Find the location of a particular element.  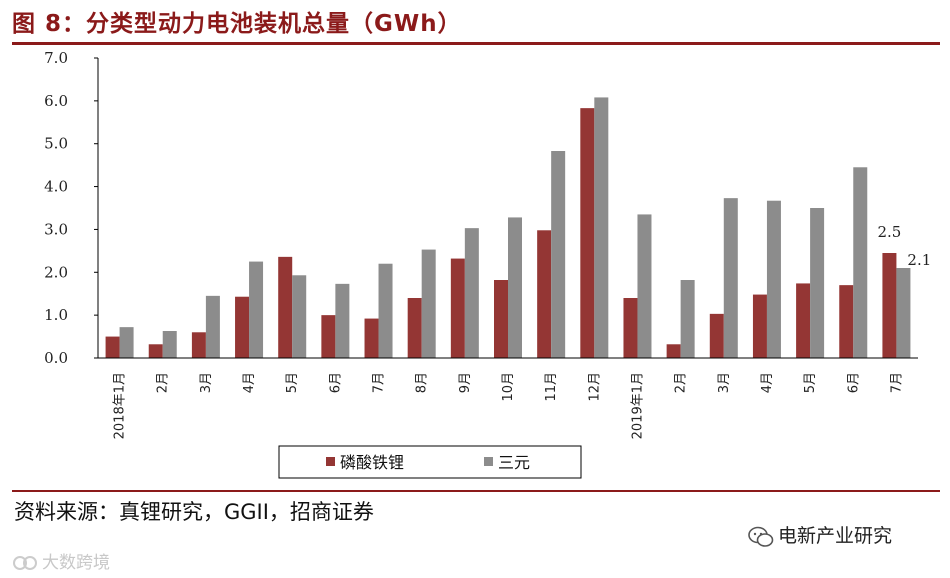

data-labels: 2.5 2.1 is located at coordinates (904, 246).